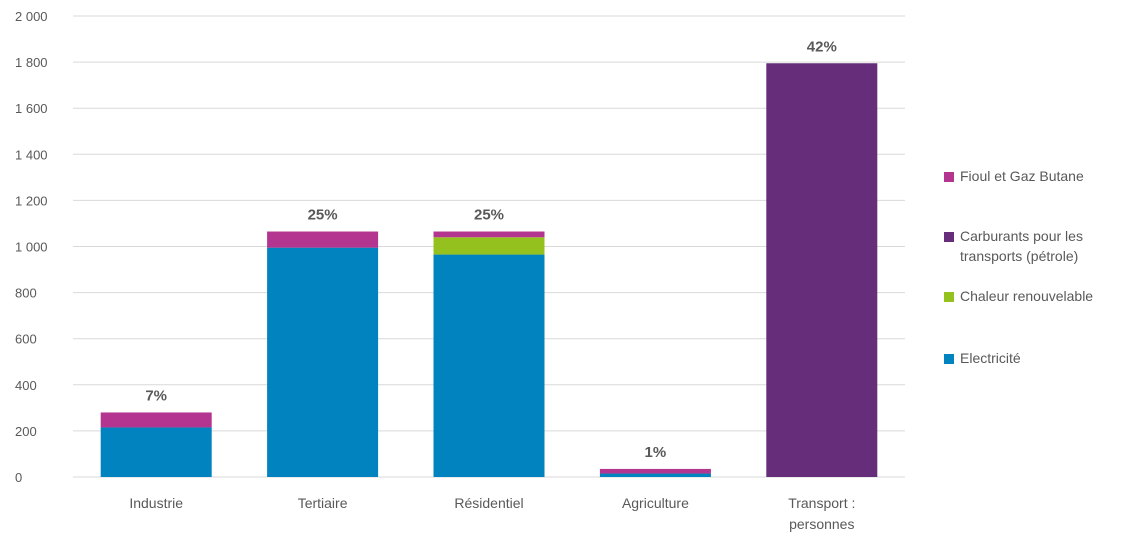 The height and width of the screenshot is (543, 1144). I want to click on data-label: 1%, so click(656, 452).